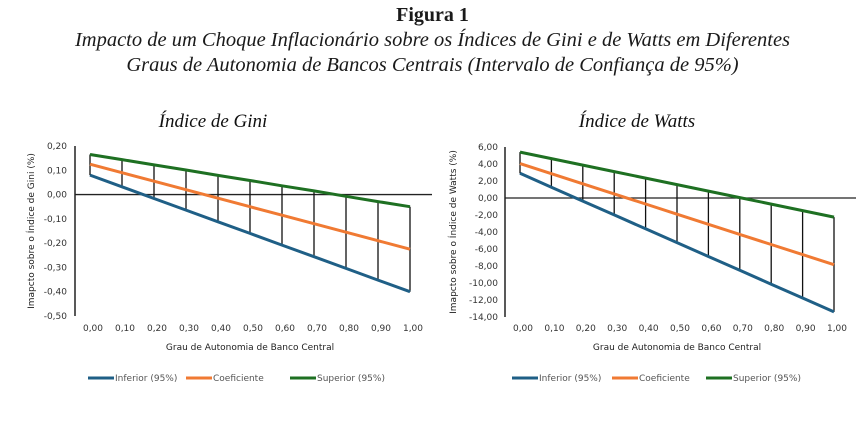 This screenshot has height=425, width=865. Describe the element at coordinates (488, 165) in the screenshot. I see `y-tick-label: 4,00` at that location.